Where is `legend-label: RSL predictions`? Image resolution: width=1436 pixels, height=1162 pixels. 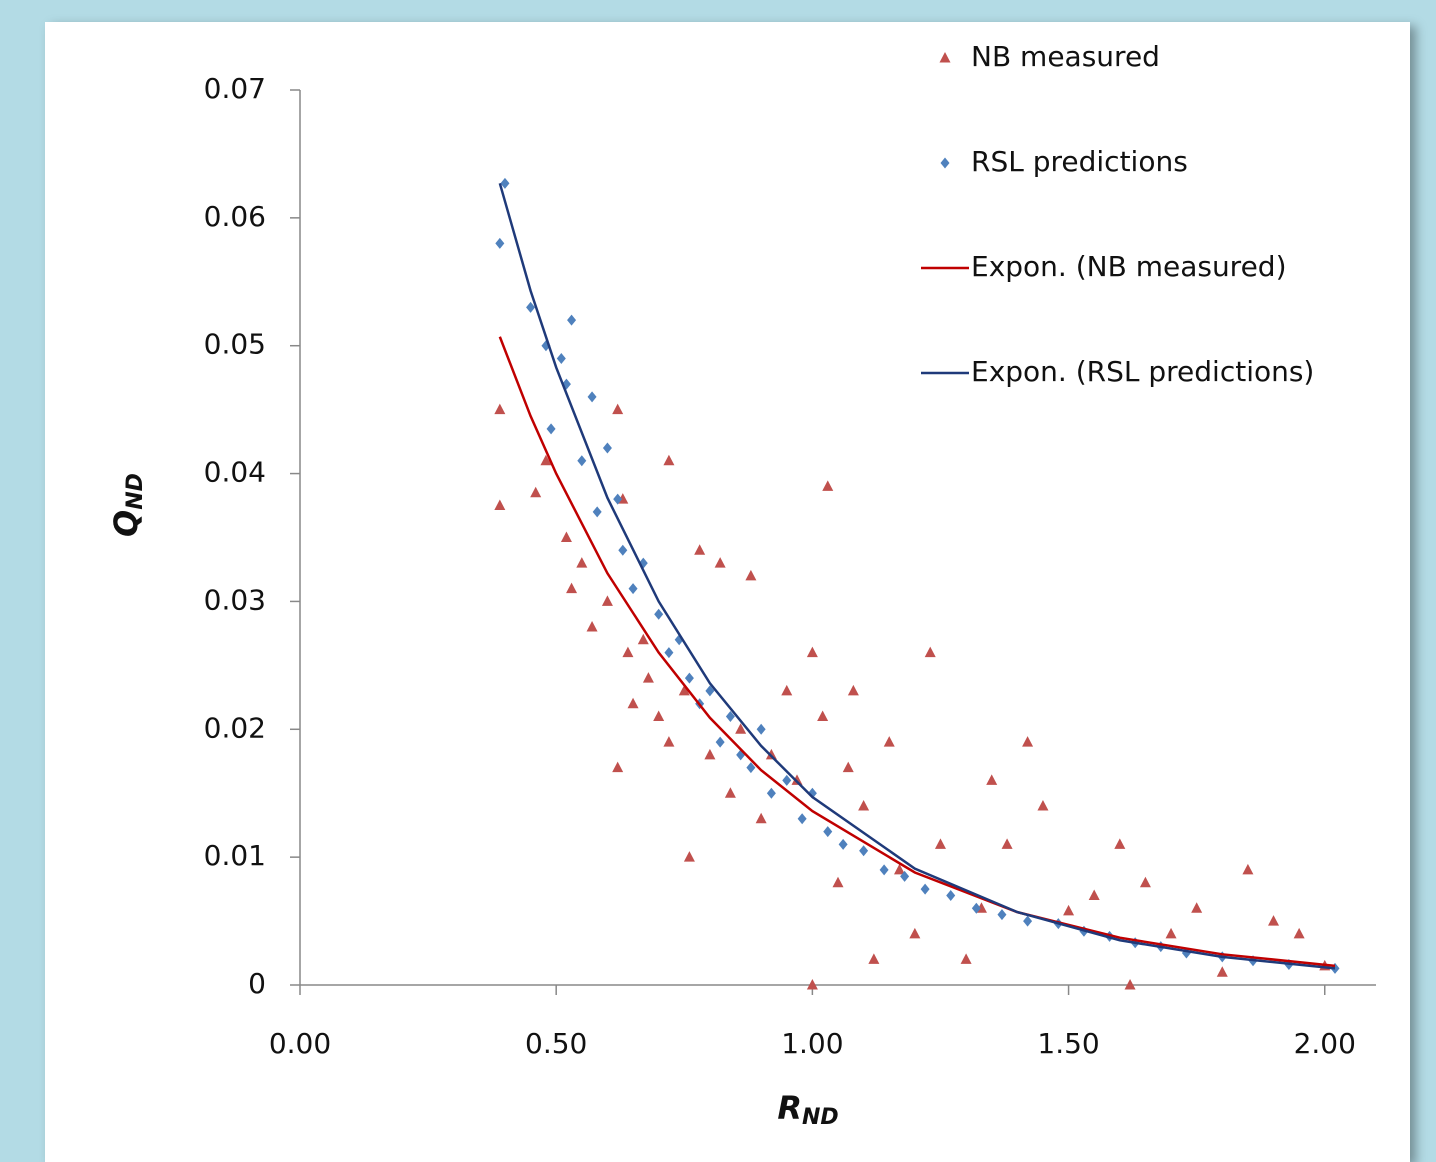
legend-label: RSL predictions is located at coordinates (1079, 161).